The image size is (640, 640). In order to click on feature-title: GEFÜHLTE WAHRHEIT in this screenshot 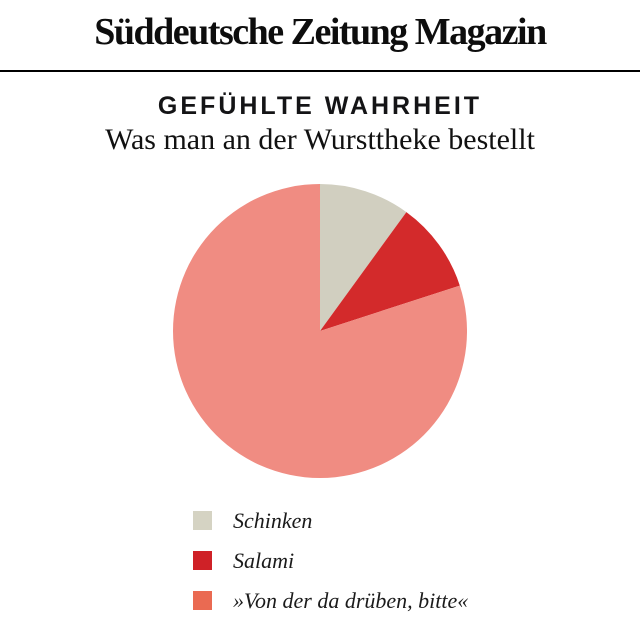, I will do `click(320, 106)`.